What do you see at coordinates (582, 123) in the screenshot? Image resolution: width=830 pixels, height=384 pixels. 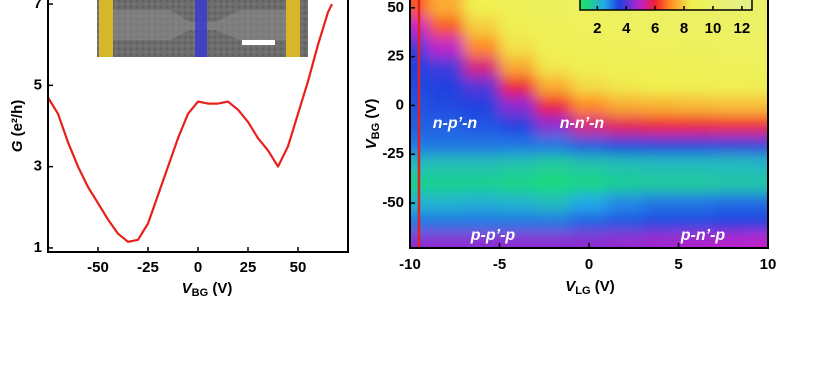 I see `region-annotation: n-n’-n` at bounding box center [582, 123].